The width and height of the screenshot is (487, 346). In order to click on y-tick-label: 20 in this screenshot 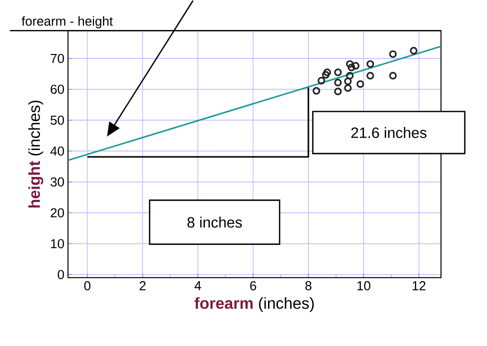, I will do `click(57, 213)`.